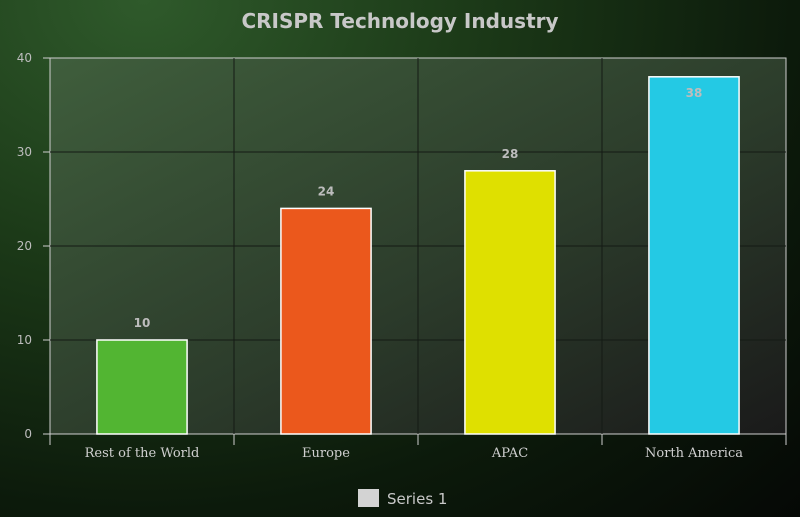 The image size is (800, 517). What do you see at coordinates (510, 302) in the screenshot?
I see `bar-apac` at bounding box center [510, 302].